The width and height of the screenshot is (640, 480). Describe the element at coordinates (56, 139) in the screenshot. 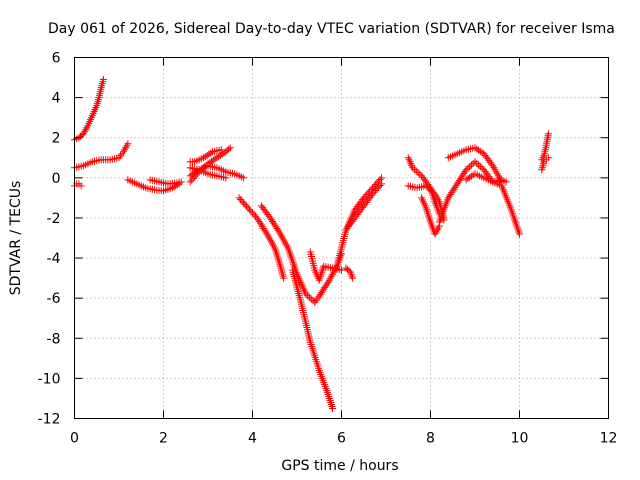

I see `y-tick-label: 2` at that location.